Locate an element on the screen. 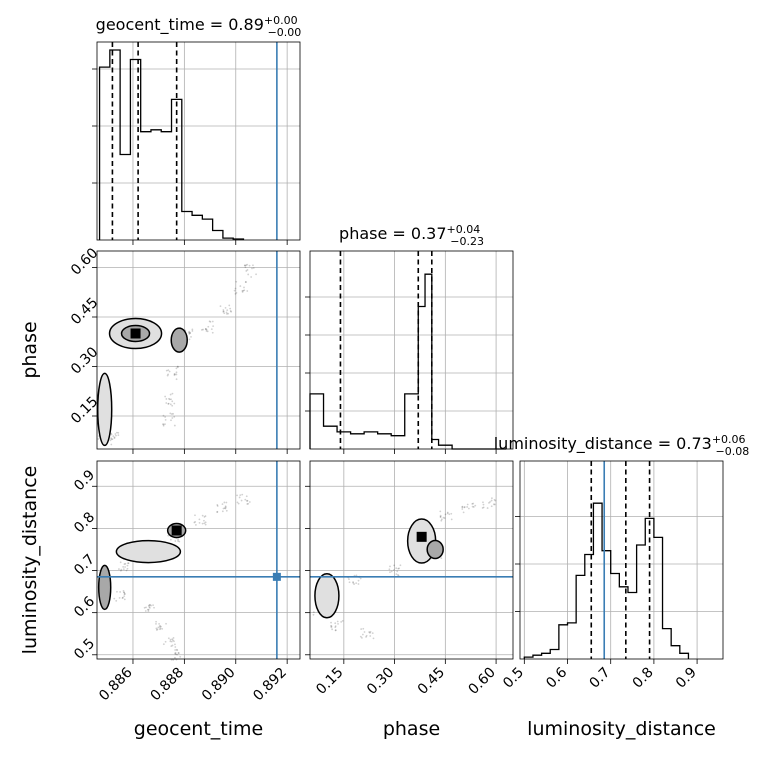 The width and height of the screenshot is (760, 760). hist-frame-phase is located at coordinates (411, 350).